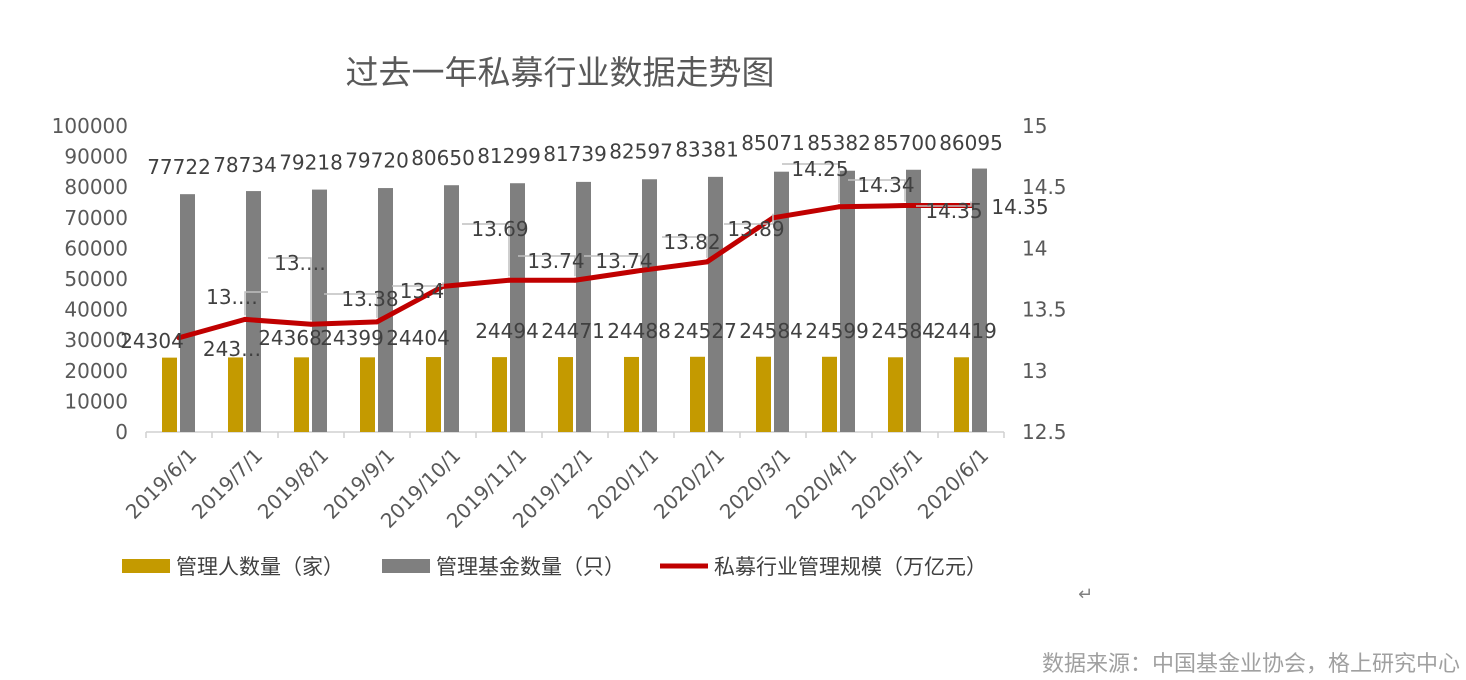 Image resolution: width=1466 pixels, height=680 pixels. Describe the element at coordinates (179, 167) in the screenshot. I see `label-funds: 77722` at that location.